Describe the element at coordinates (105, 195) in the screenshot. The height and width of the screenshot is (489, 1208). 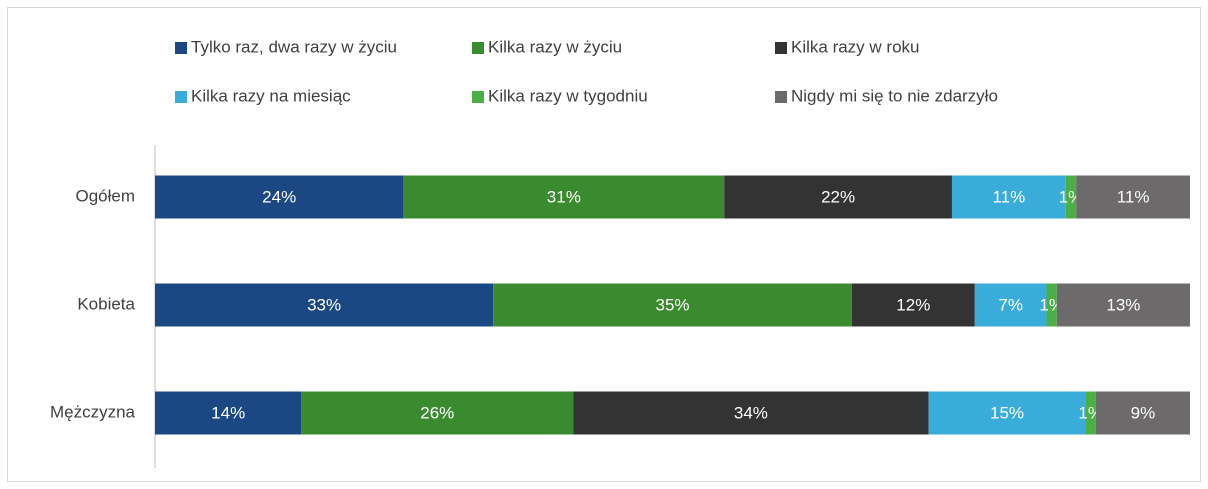
I see `y-tick-label: Ogółem` at that location.